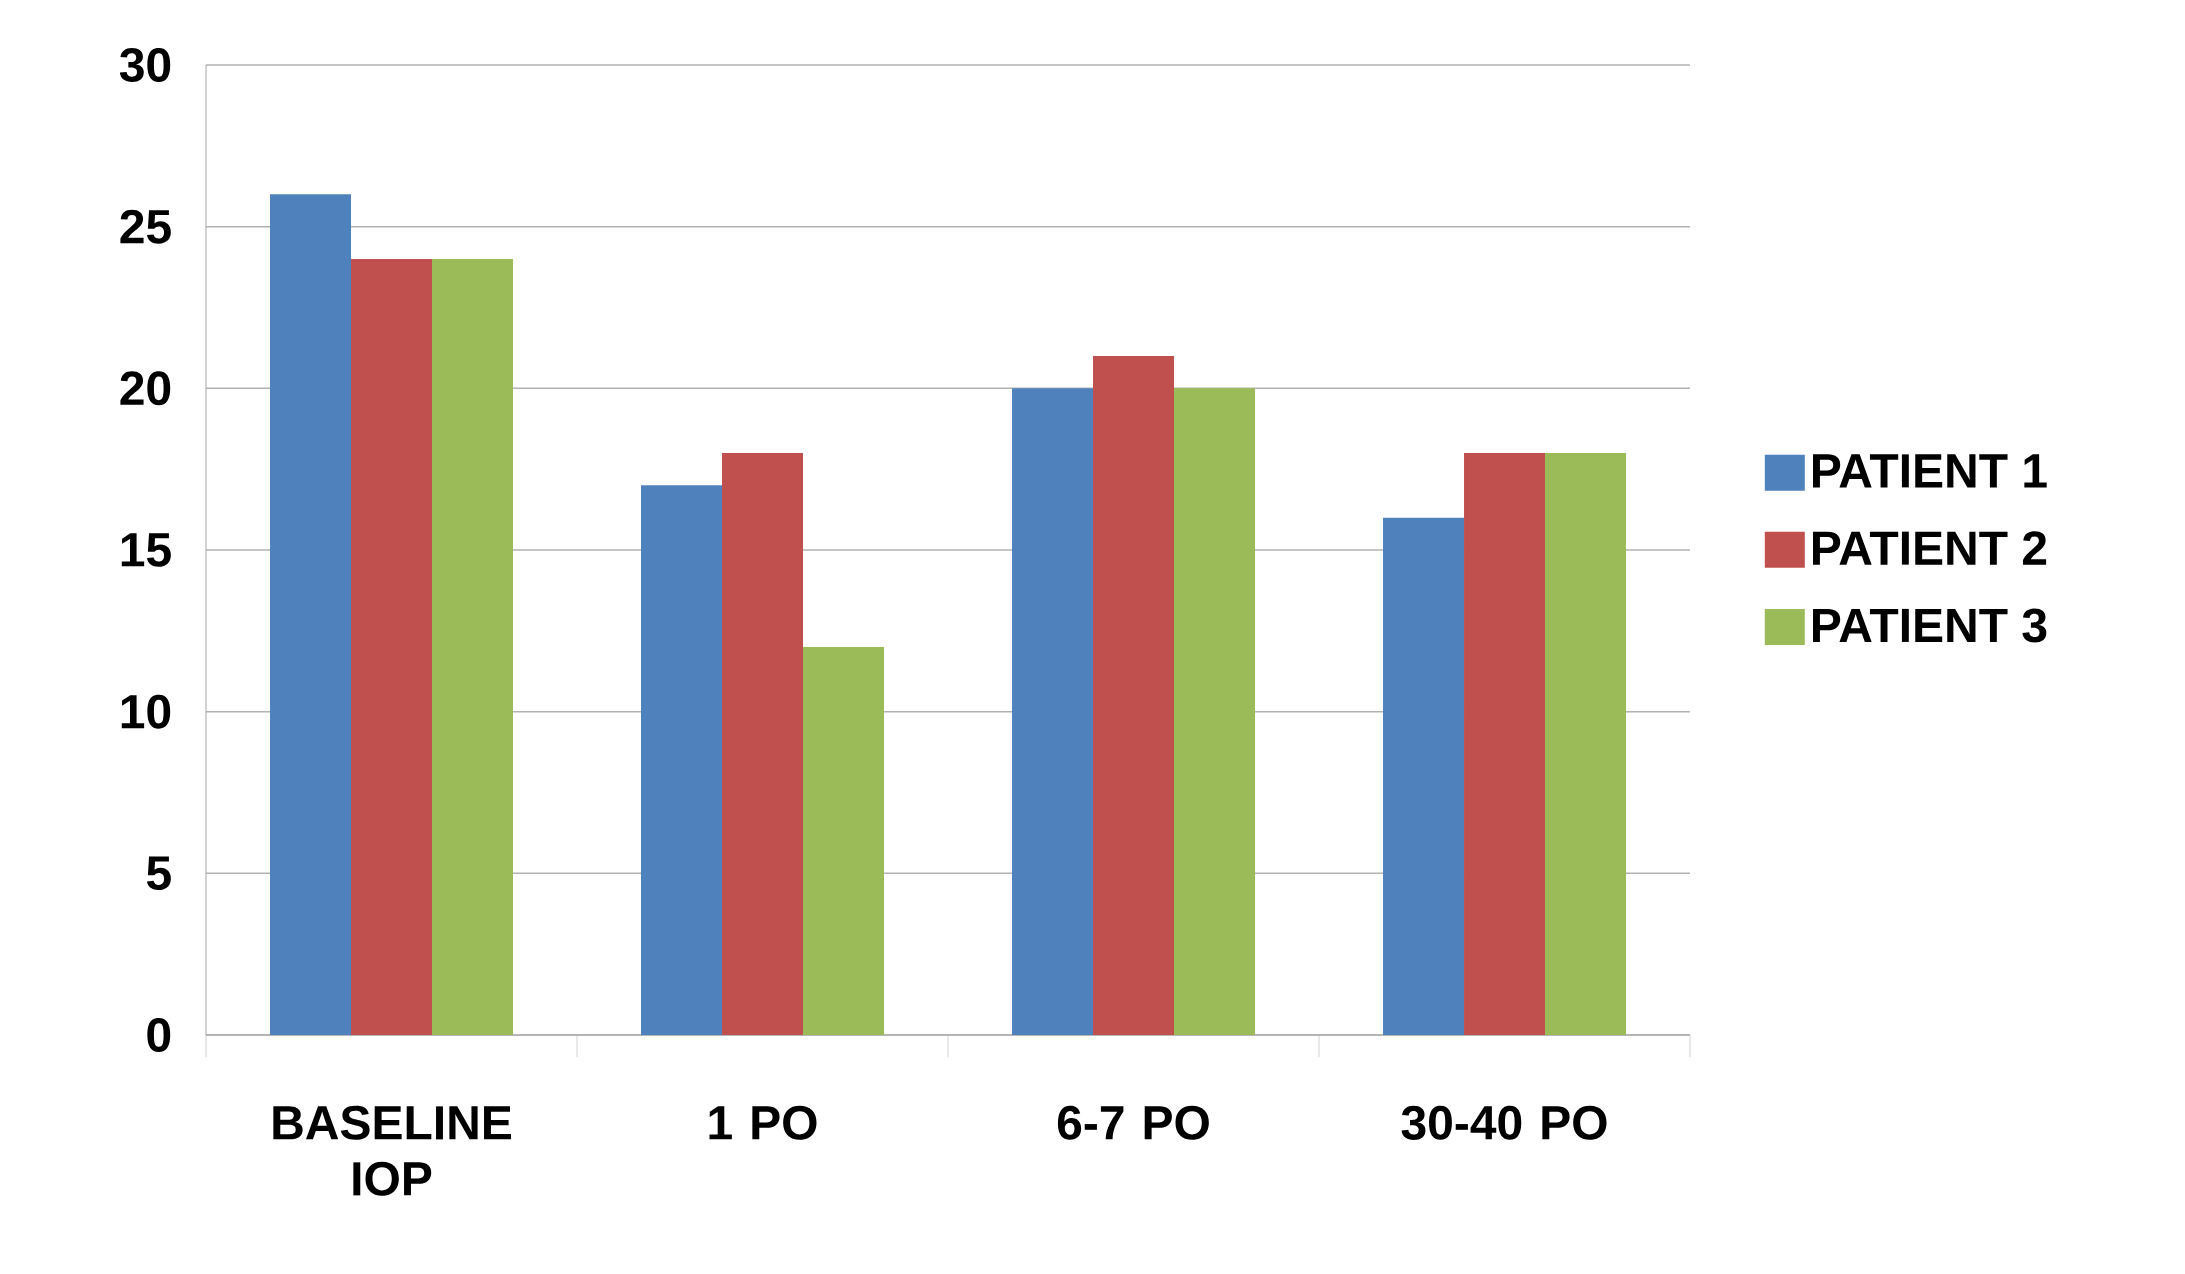  Describe the element at coordinates (1930, 625) in the screenshot. I see `legend-label: PATIENT 3` at that location.